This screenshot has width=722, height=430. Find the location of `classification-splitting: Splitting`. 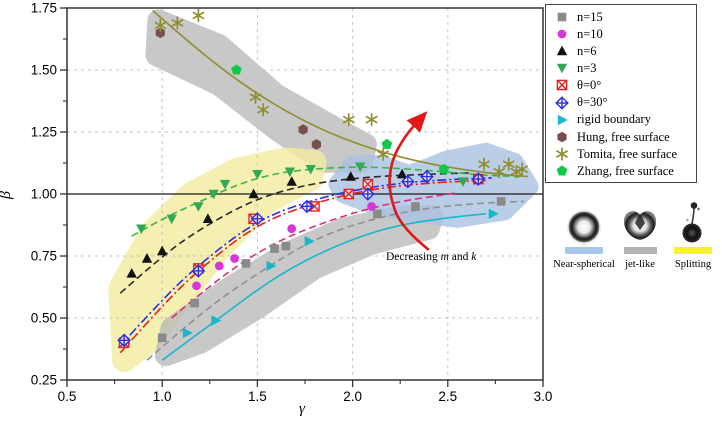

classification-splitting: Splitting is located at coordinates (693, 234).